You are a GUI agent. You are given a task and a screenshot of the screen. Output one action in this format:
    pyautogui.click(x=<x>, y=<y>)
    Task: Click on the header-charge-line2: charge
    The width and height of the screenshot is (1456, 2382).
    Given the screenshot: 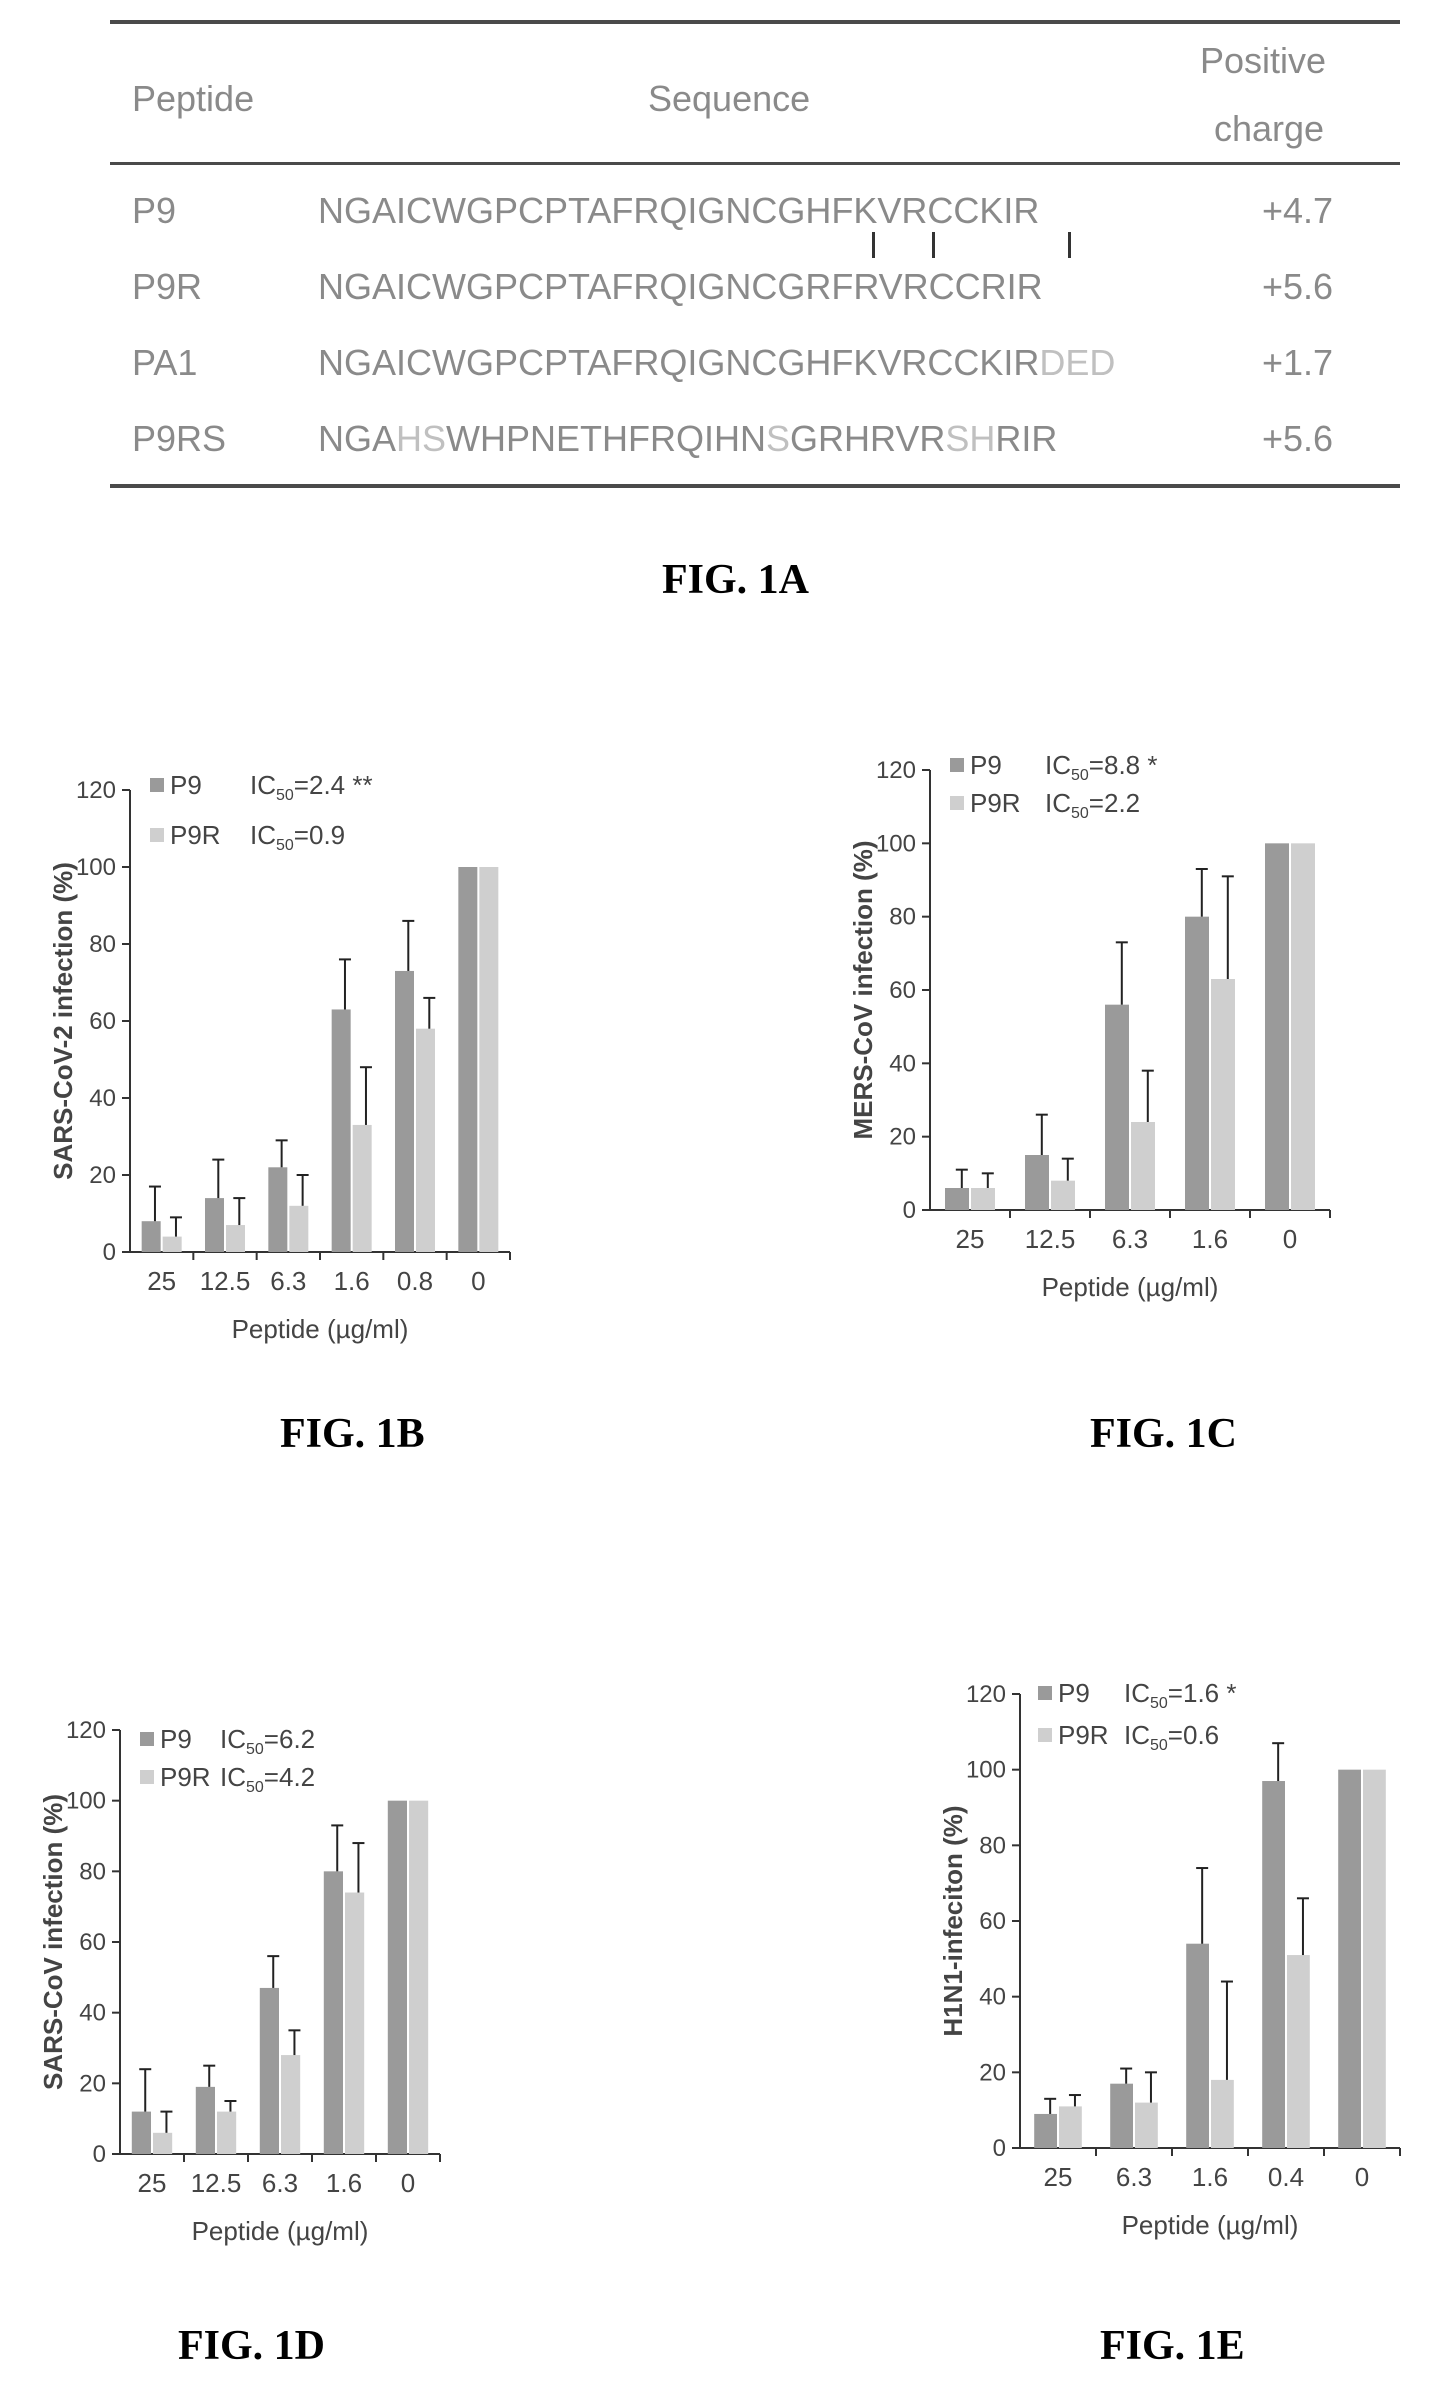 What is the action you would take?
    pyautogui.click(x=1269, y=128)
    